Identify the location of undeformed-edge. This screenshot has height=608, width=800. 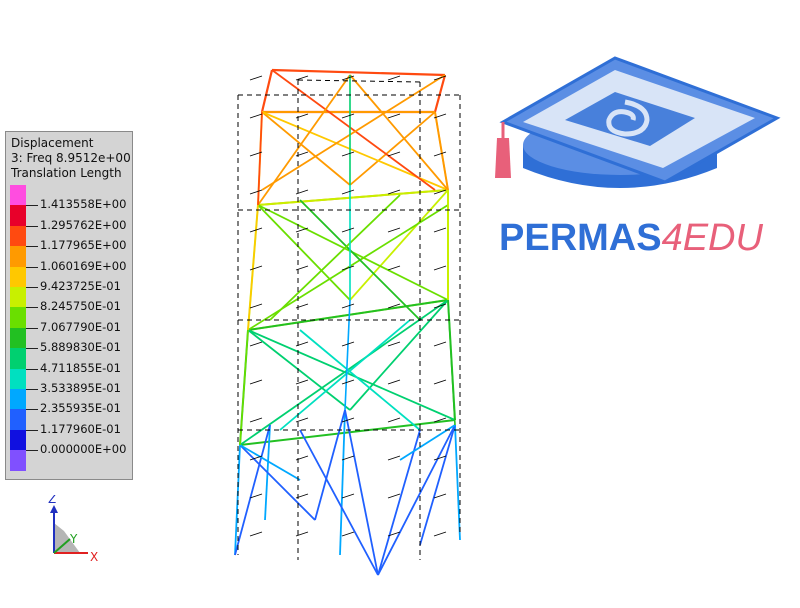
(359, 81).